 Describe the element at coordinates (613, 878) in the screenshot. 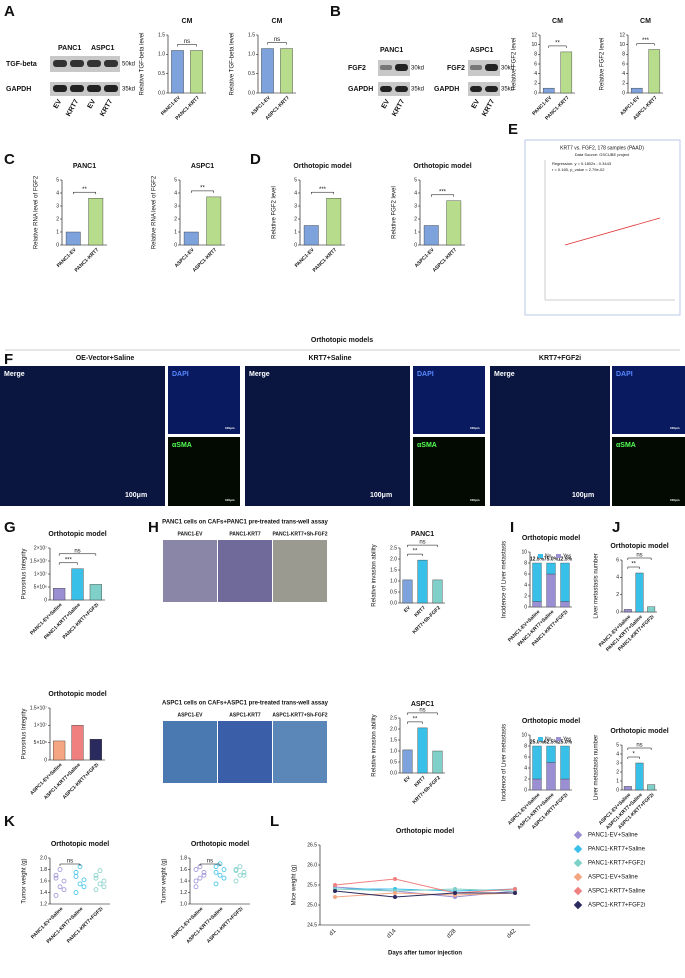

I see `legend-label: ASPC1-EV+Saline` at that location.